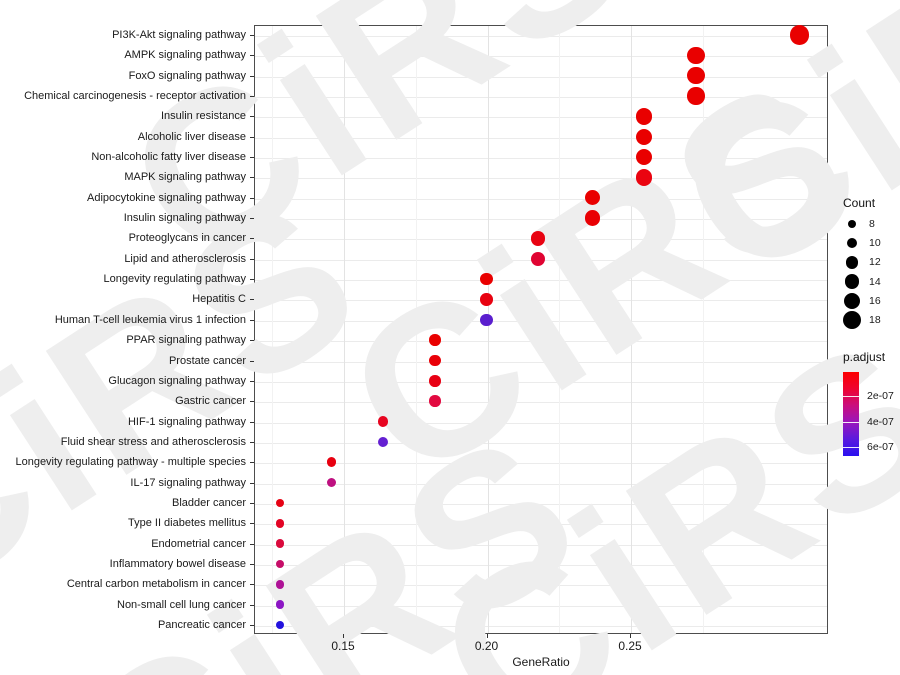  What do you see at coordinates (191, 136) in the screenshot?
I see `y-axis-label: Alcoholic liver disease` at bounding box center [191, 136].